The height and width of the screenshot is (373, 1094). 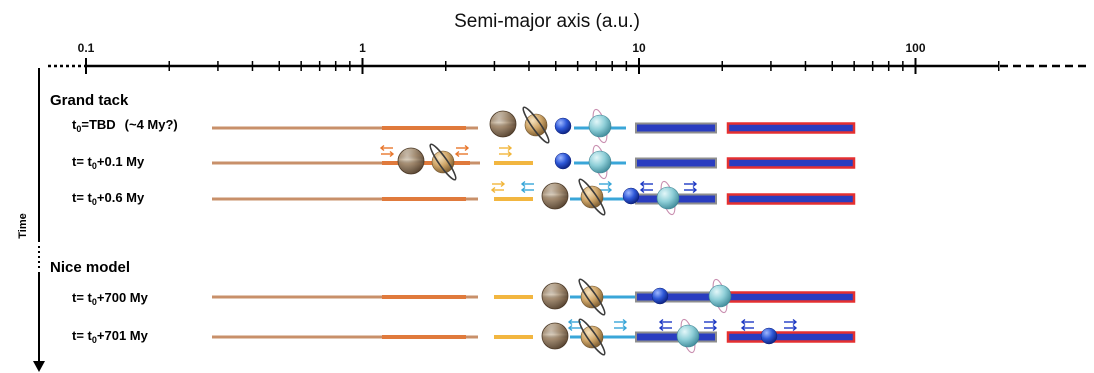 What do you see at coordinates (108, 162) in the screenshot?
I see `row-label-2: t= t0+0.1 My` at bounding box center [108, 162].